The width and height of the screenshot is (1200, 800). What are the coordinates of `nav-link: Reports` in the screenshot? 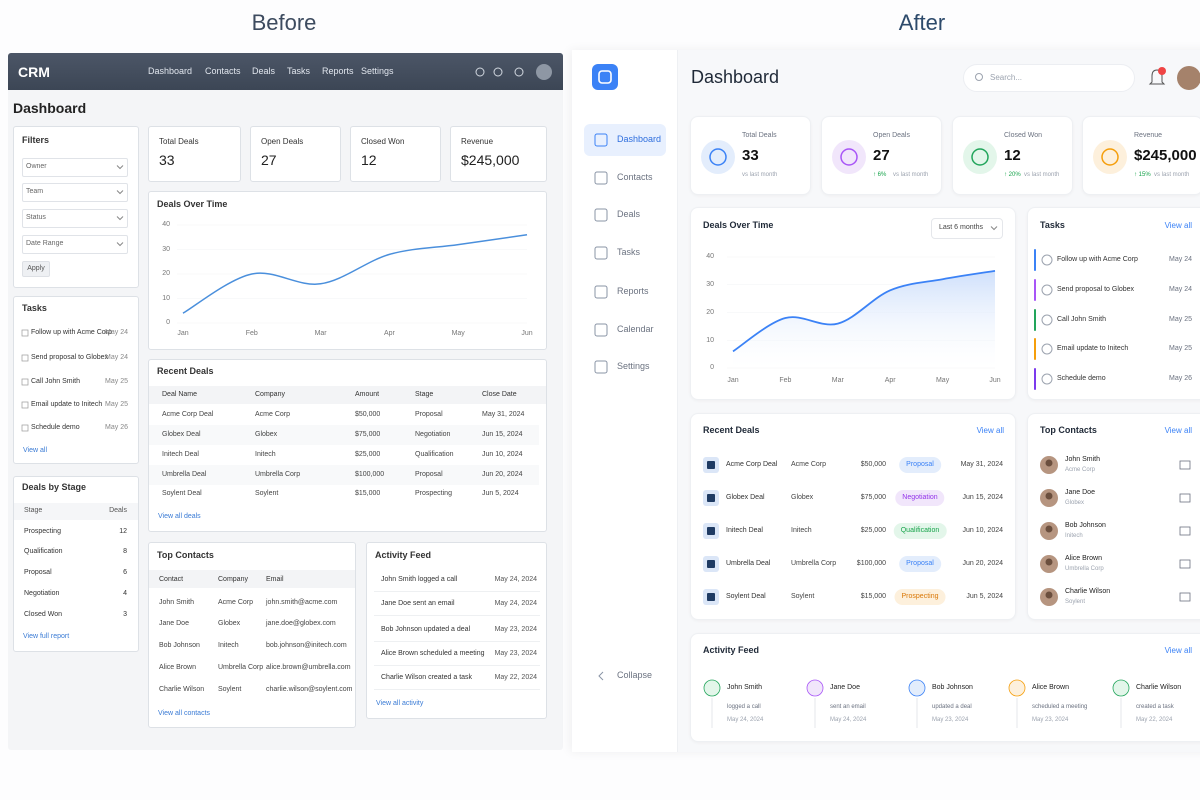 It's located at (338, 71).